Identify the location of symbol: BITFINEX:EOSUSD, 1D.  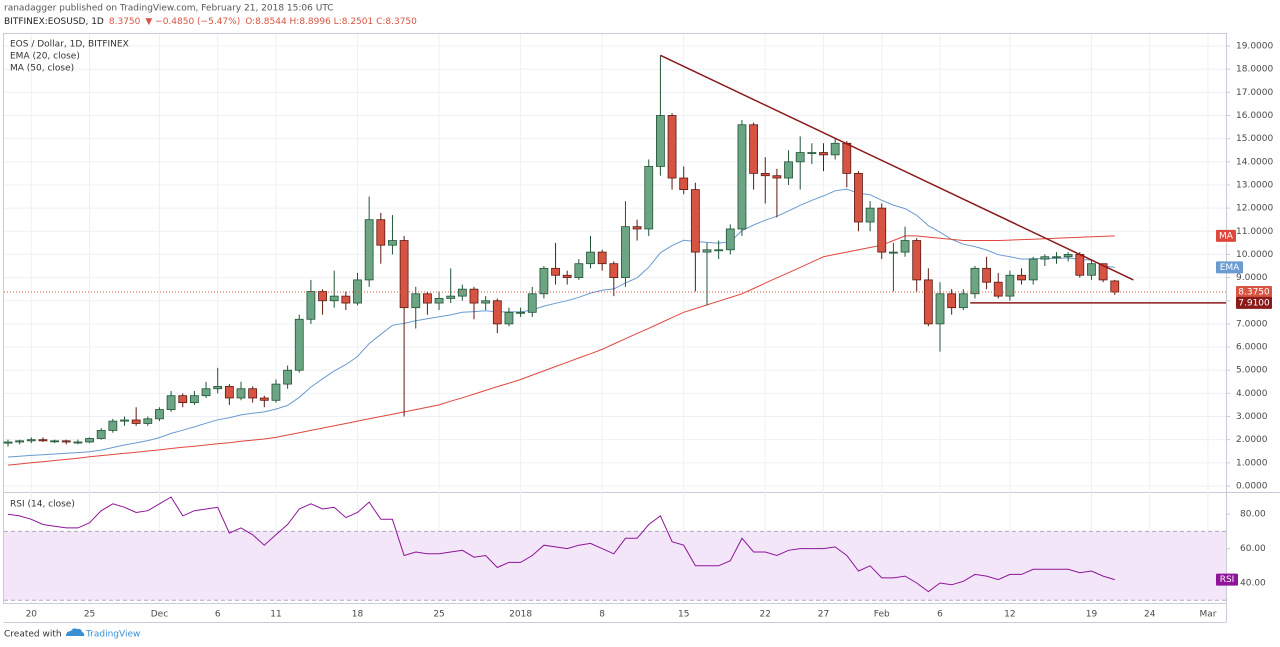
(54, 22).